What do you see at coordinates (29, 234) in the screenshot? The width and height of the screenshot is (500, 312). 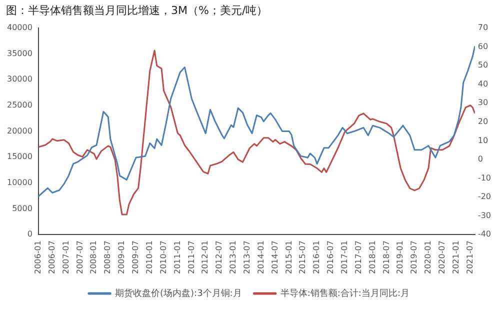 I see `y-tick-label: 0` at bounding box center [29, 234].